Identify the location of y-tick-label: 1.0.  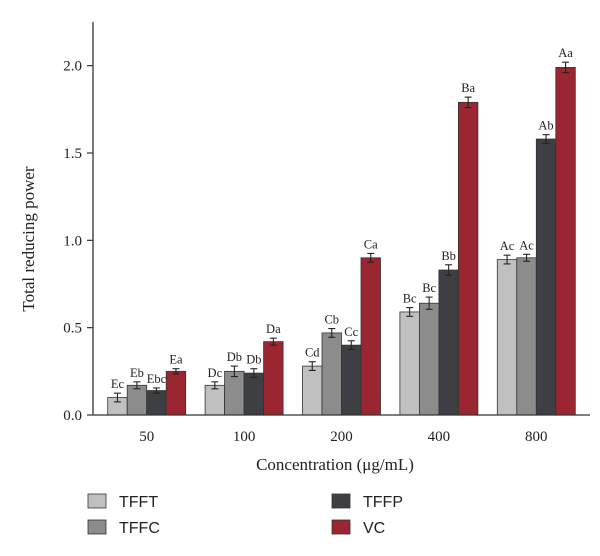
(72, 241).